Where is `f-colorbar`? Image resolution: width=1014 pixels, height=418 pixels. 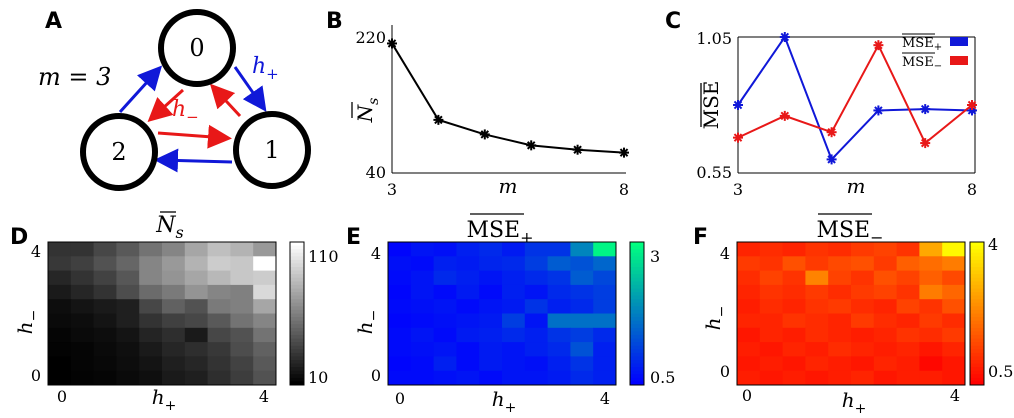
f-colorbar is located at coordinates (977, 313).